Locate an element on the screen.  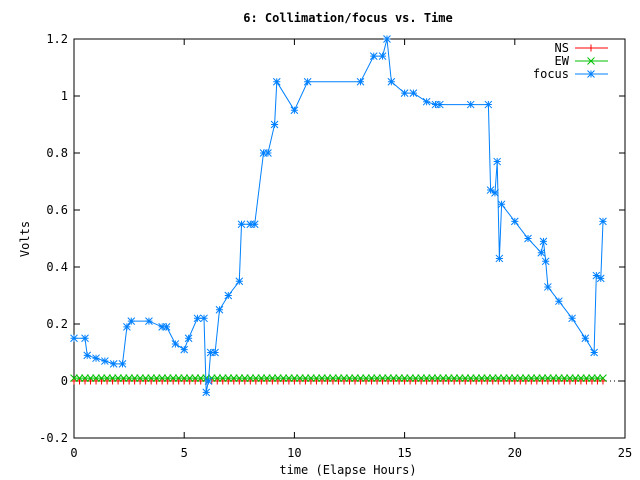
legend-label-NS: NS is located at coordinates (562, 48).